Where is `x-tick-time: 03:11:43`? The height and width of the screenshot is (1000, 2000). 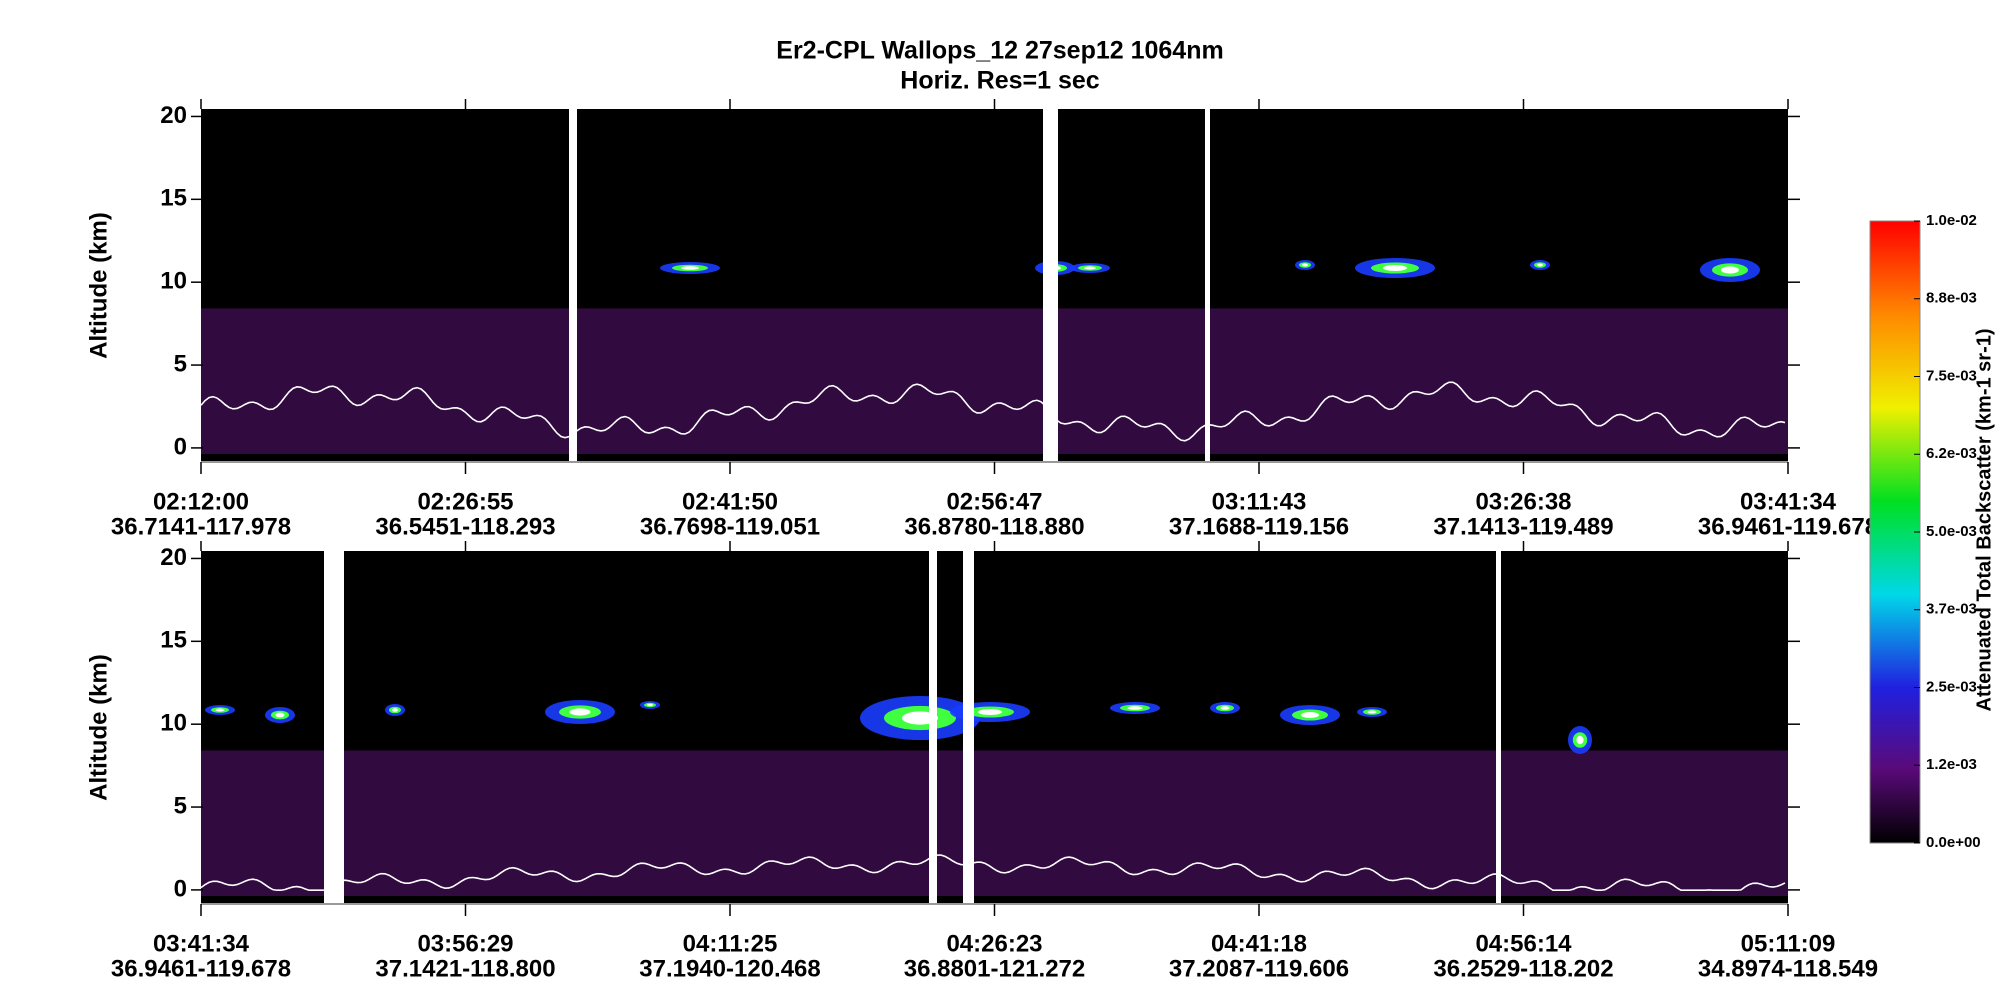
x-tick-time: 03:11:43 is located at coordinates (1259, 501).